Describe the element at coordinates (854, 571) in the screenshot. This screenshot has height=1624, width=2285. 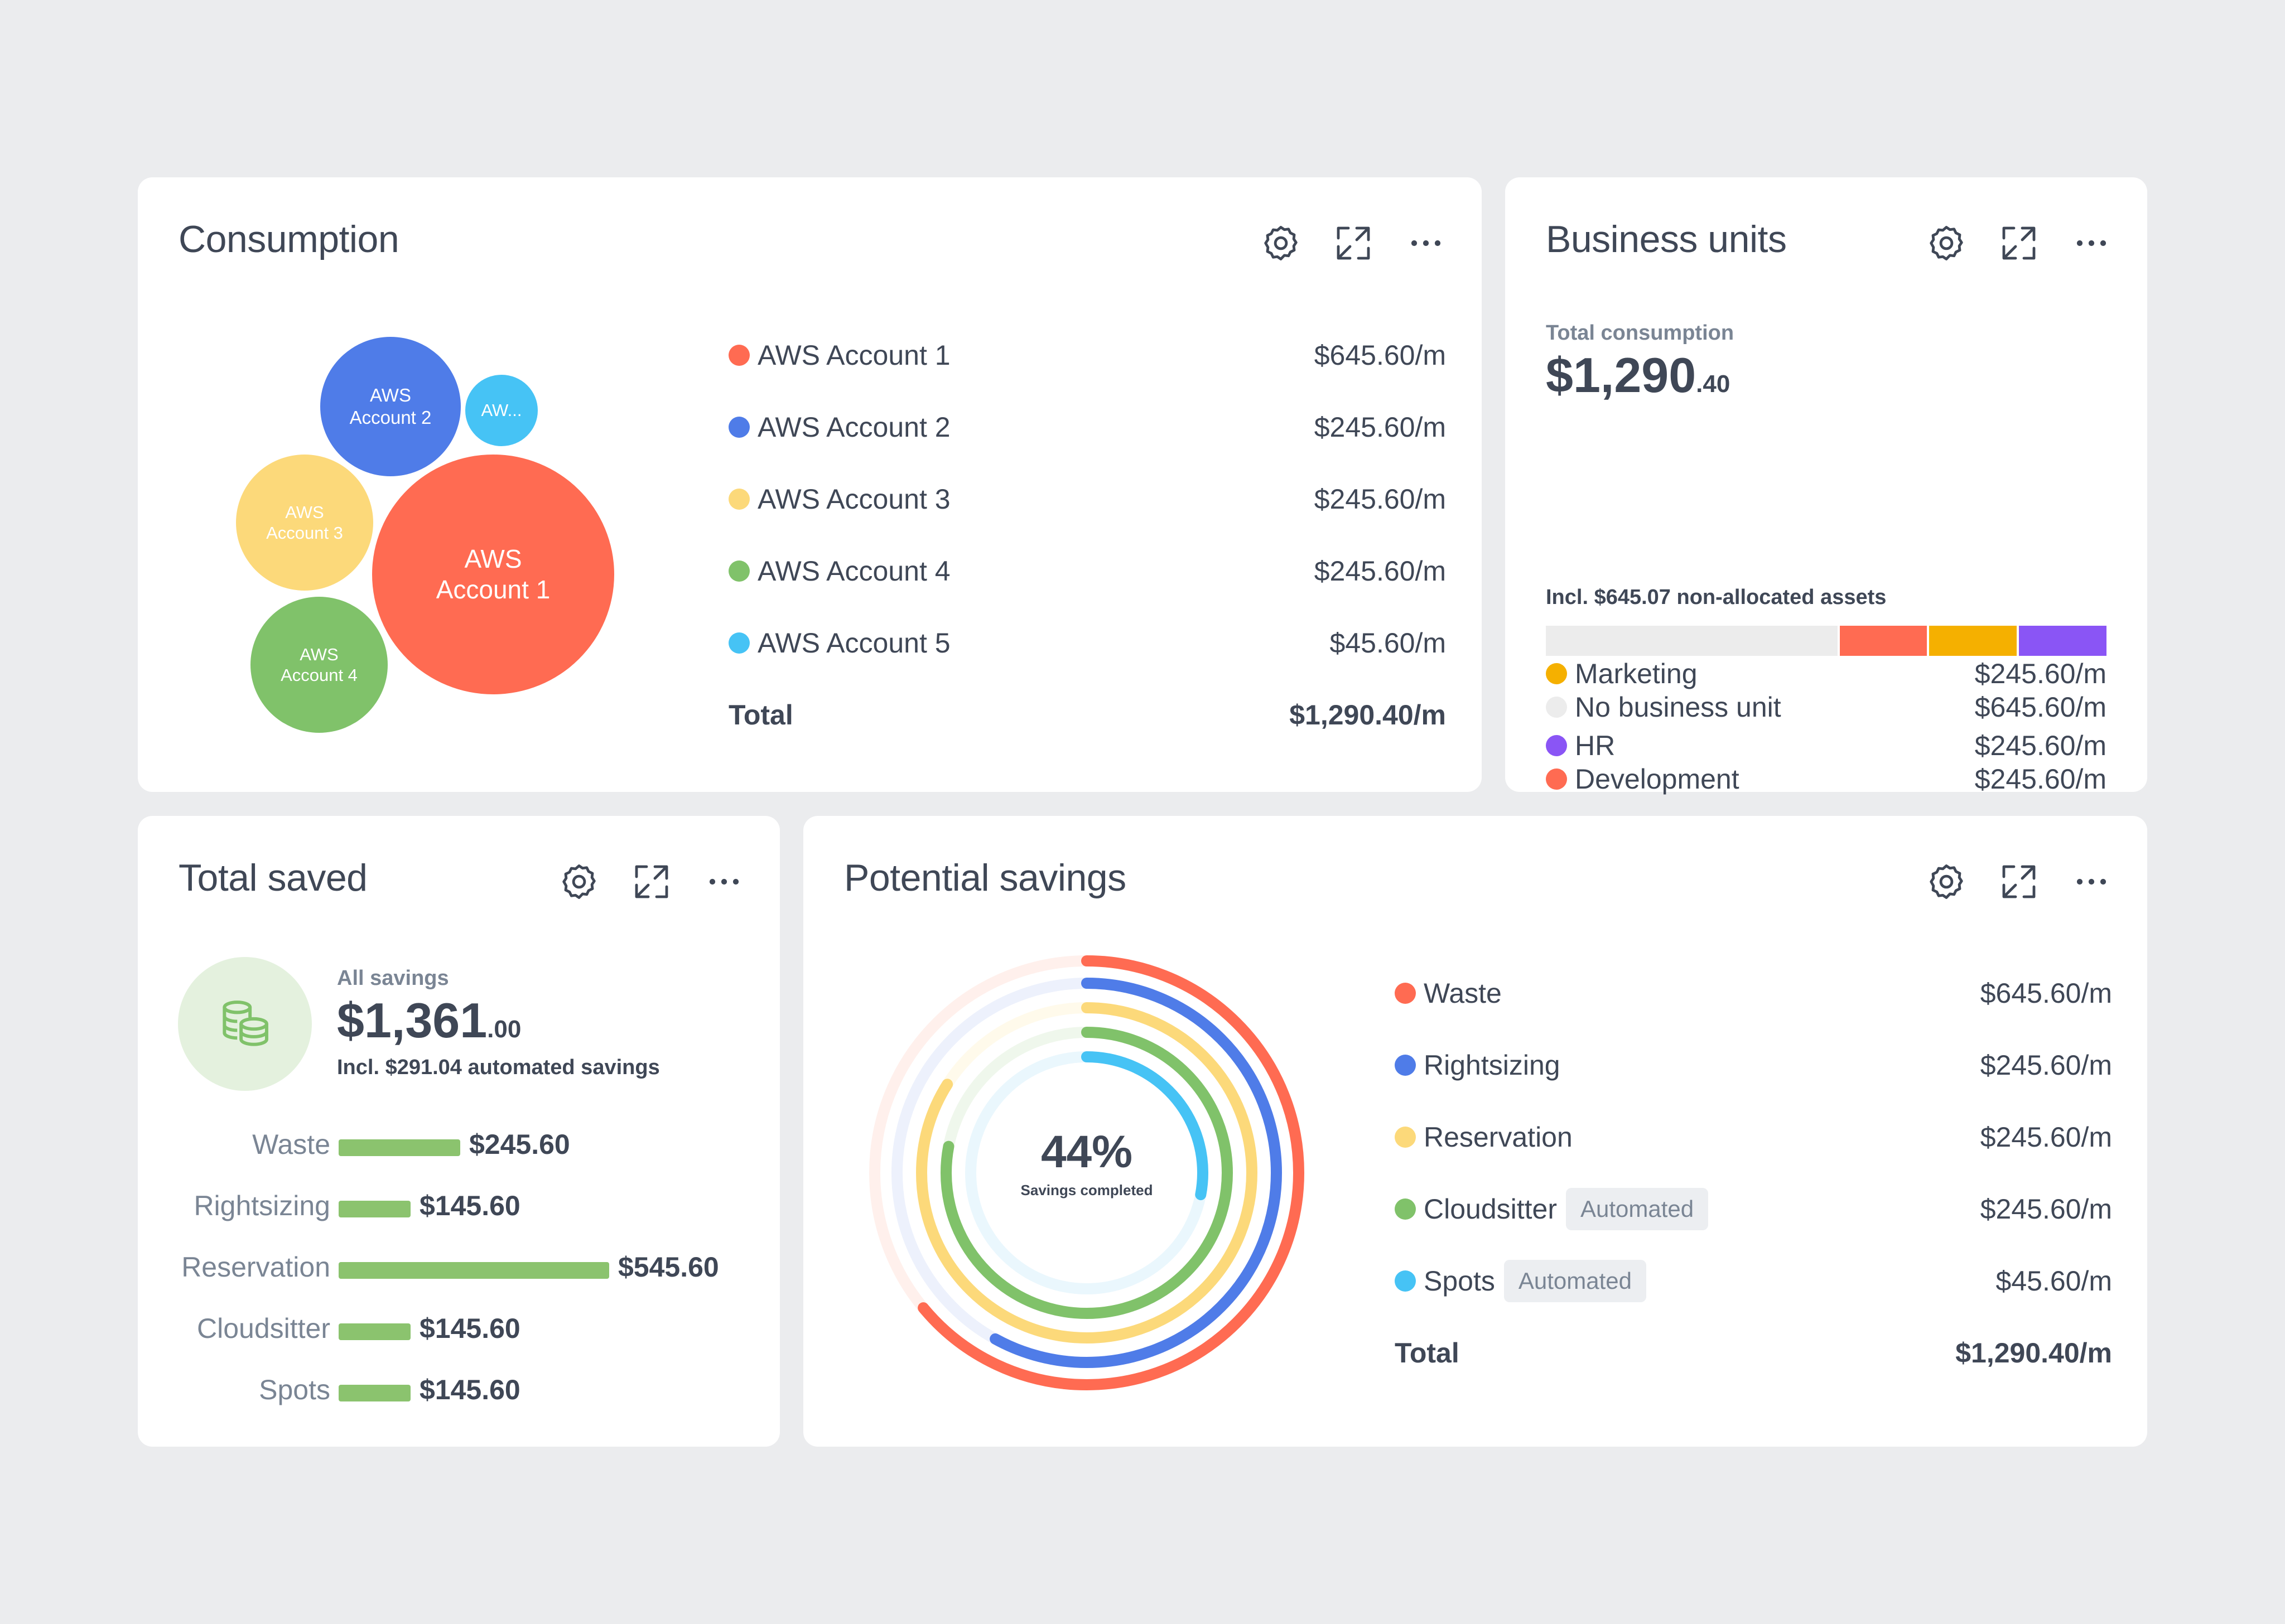
I see `legend-label: AWS Account 4` at that location.